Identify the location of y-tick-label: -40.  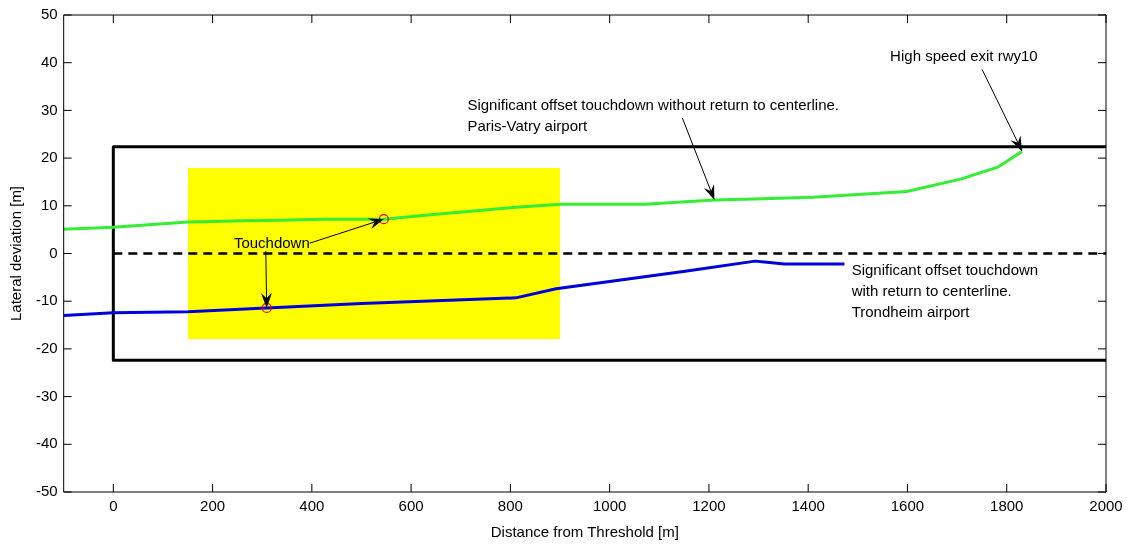
(46, 443).